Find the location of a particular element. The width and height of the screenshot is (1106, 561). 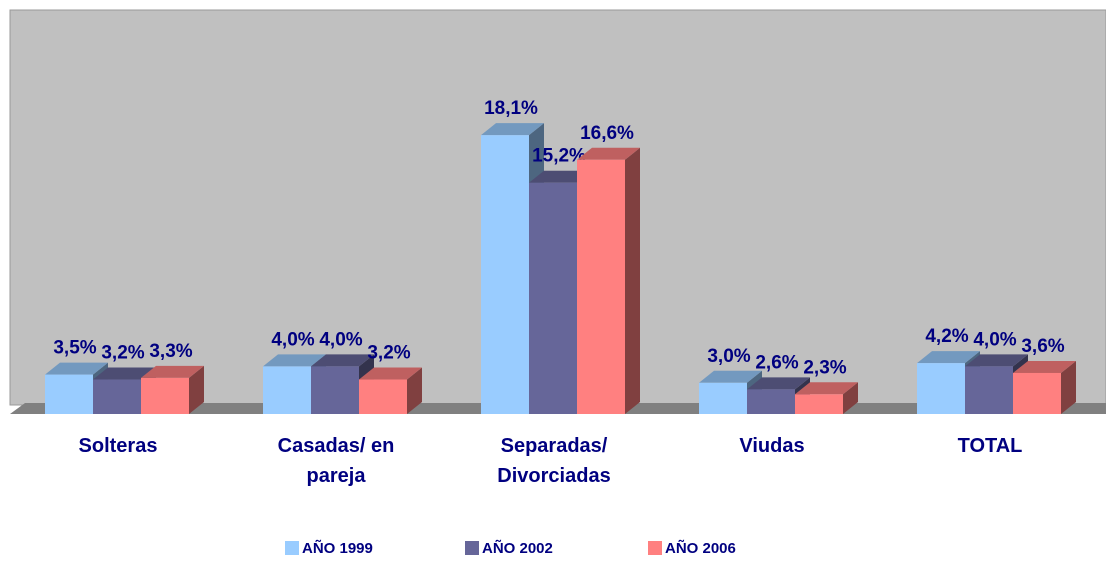

legend-label: AÑO 2006 is located at coordinates (700, 548).